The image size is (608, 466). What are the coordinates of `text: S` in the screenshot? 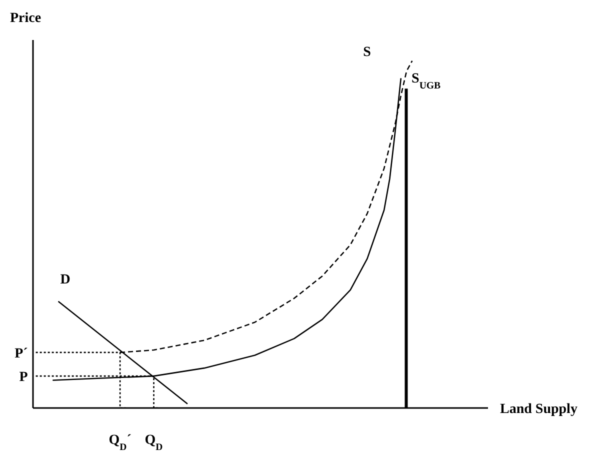 It's located at (367, 52).